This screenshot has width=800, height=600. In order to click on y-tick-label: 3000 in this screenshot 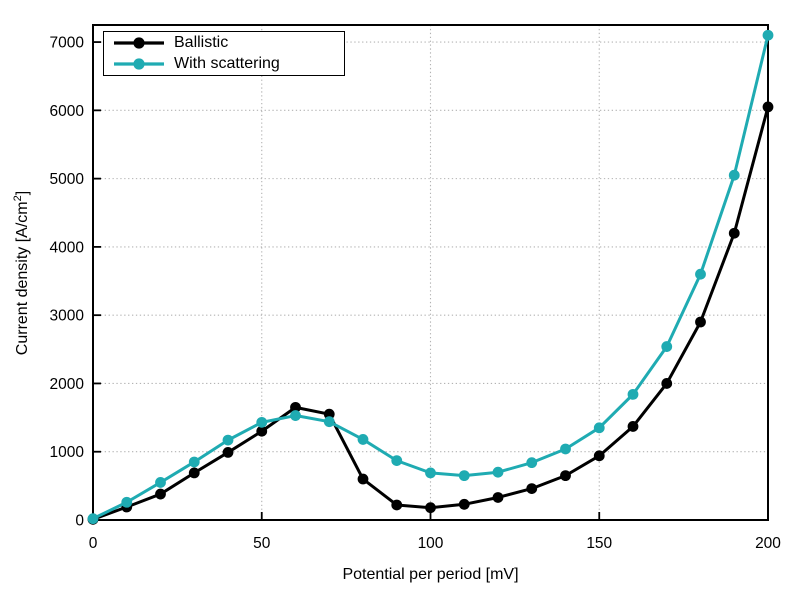, I will do `click(67, 316)`.